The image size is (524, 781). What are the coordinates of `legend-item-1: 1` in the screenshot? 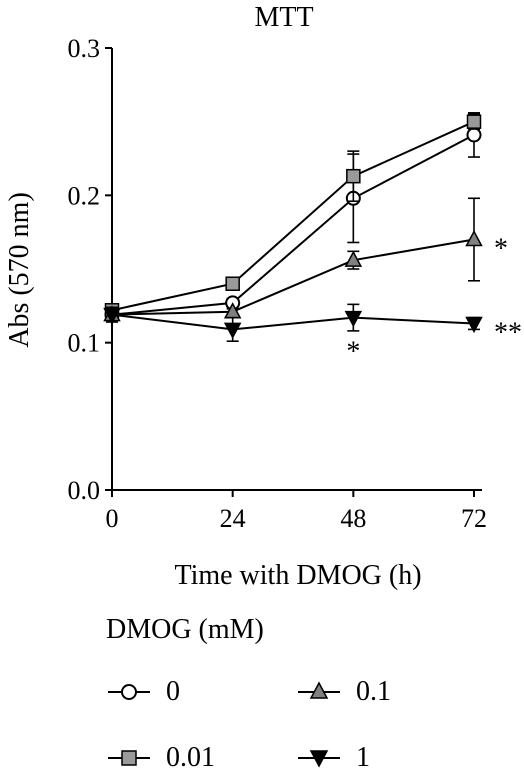 It's located at (333, 758).